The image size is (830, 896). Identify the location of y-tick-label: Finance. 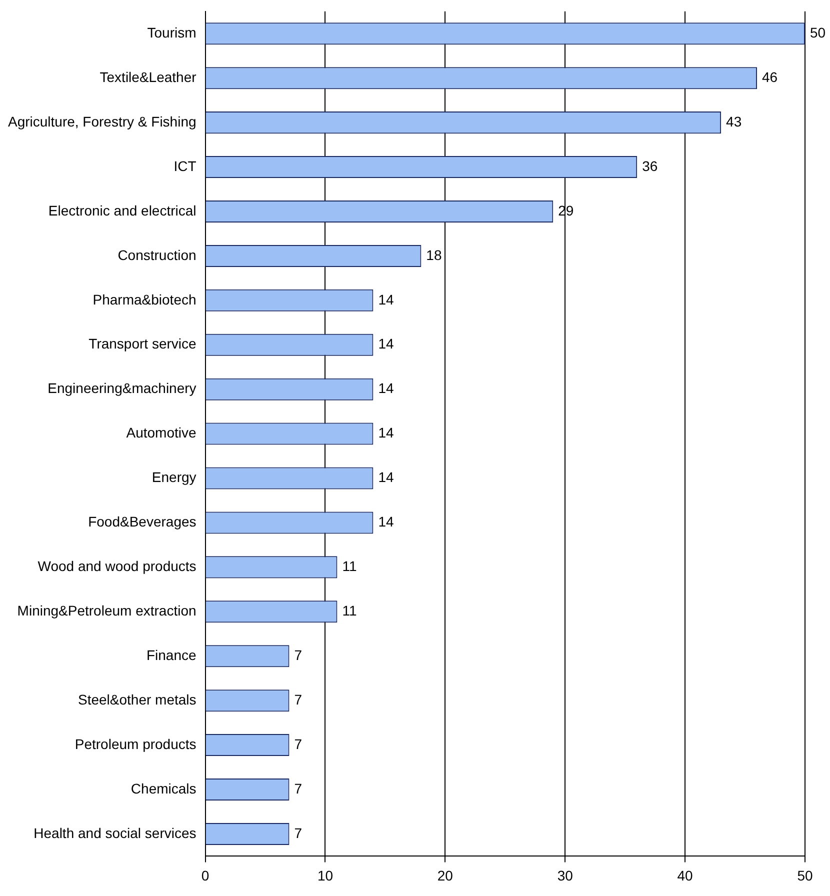
(171, 654).